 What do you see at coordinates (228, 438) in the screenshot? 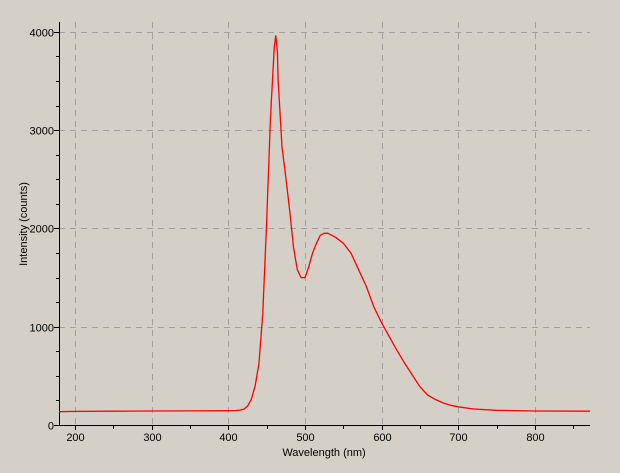
I see `x-tick-label: 400` at bounding box center [228, 438].